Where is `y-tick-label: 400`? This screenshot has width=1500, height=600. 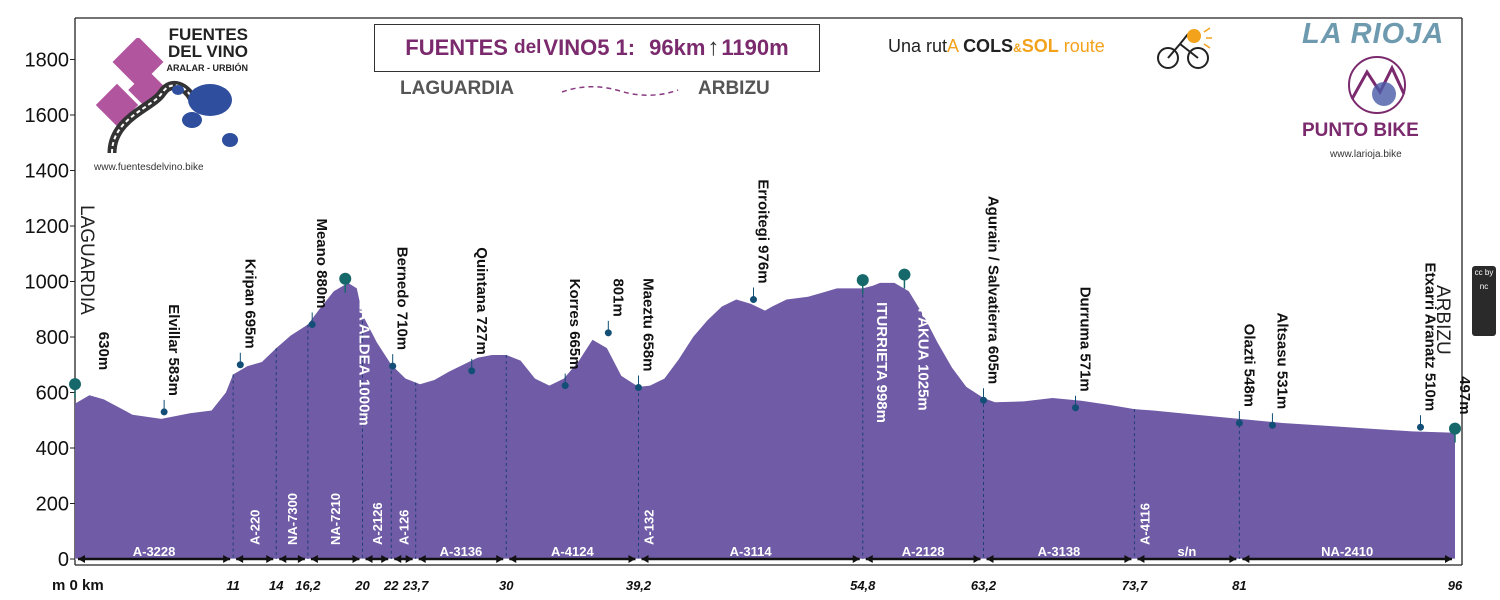 y-tick-label: 400 is located at coordinates (52, 449).